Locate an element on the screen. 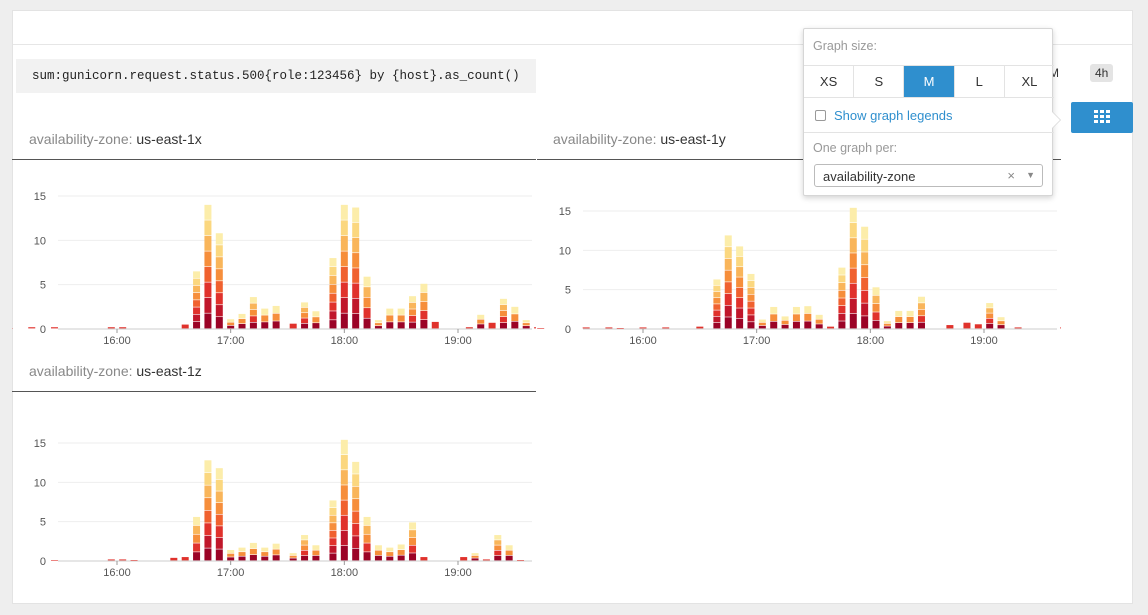  show-legends-row: Show graph legends is located at coordinates (884, 115).